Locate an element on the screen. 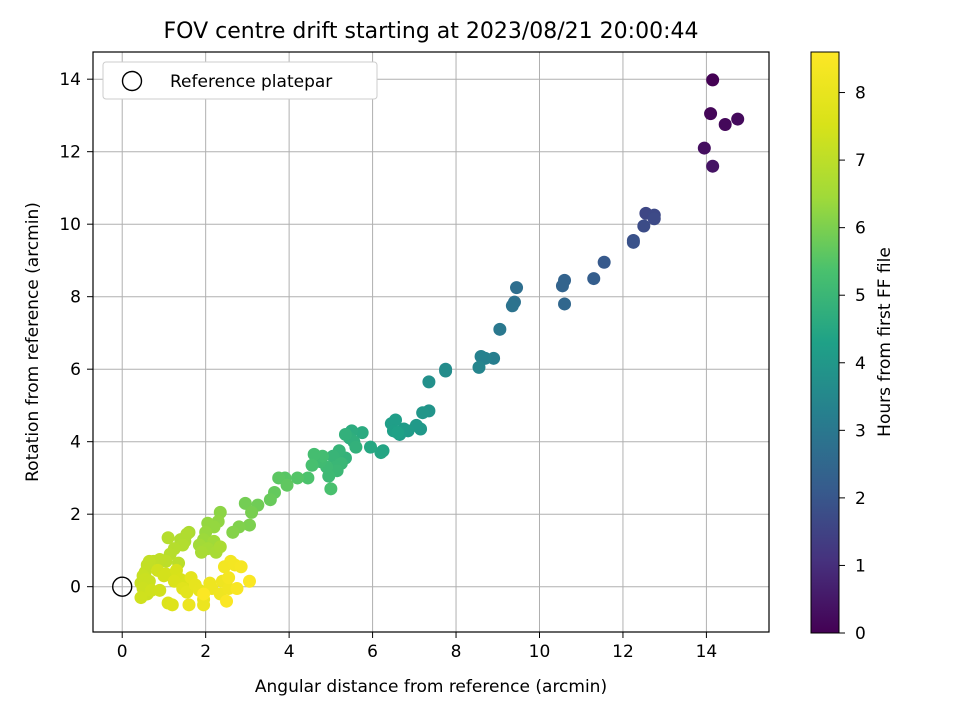 This screenshot has width=960, height=720. x-tick-label: 12 is located at coordinates (623, 652).